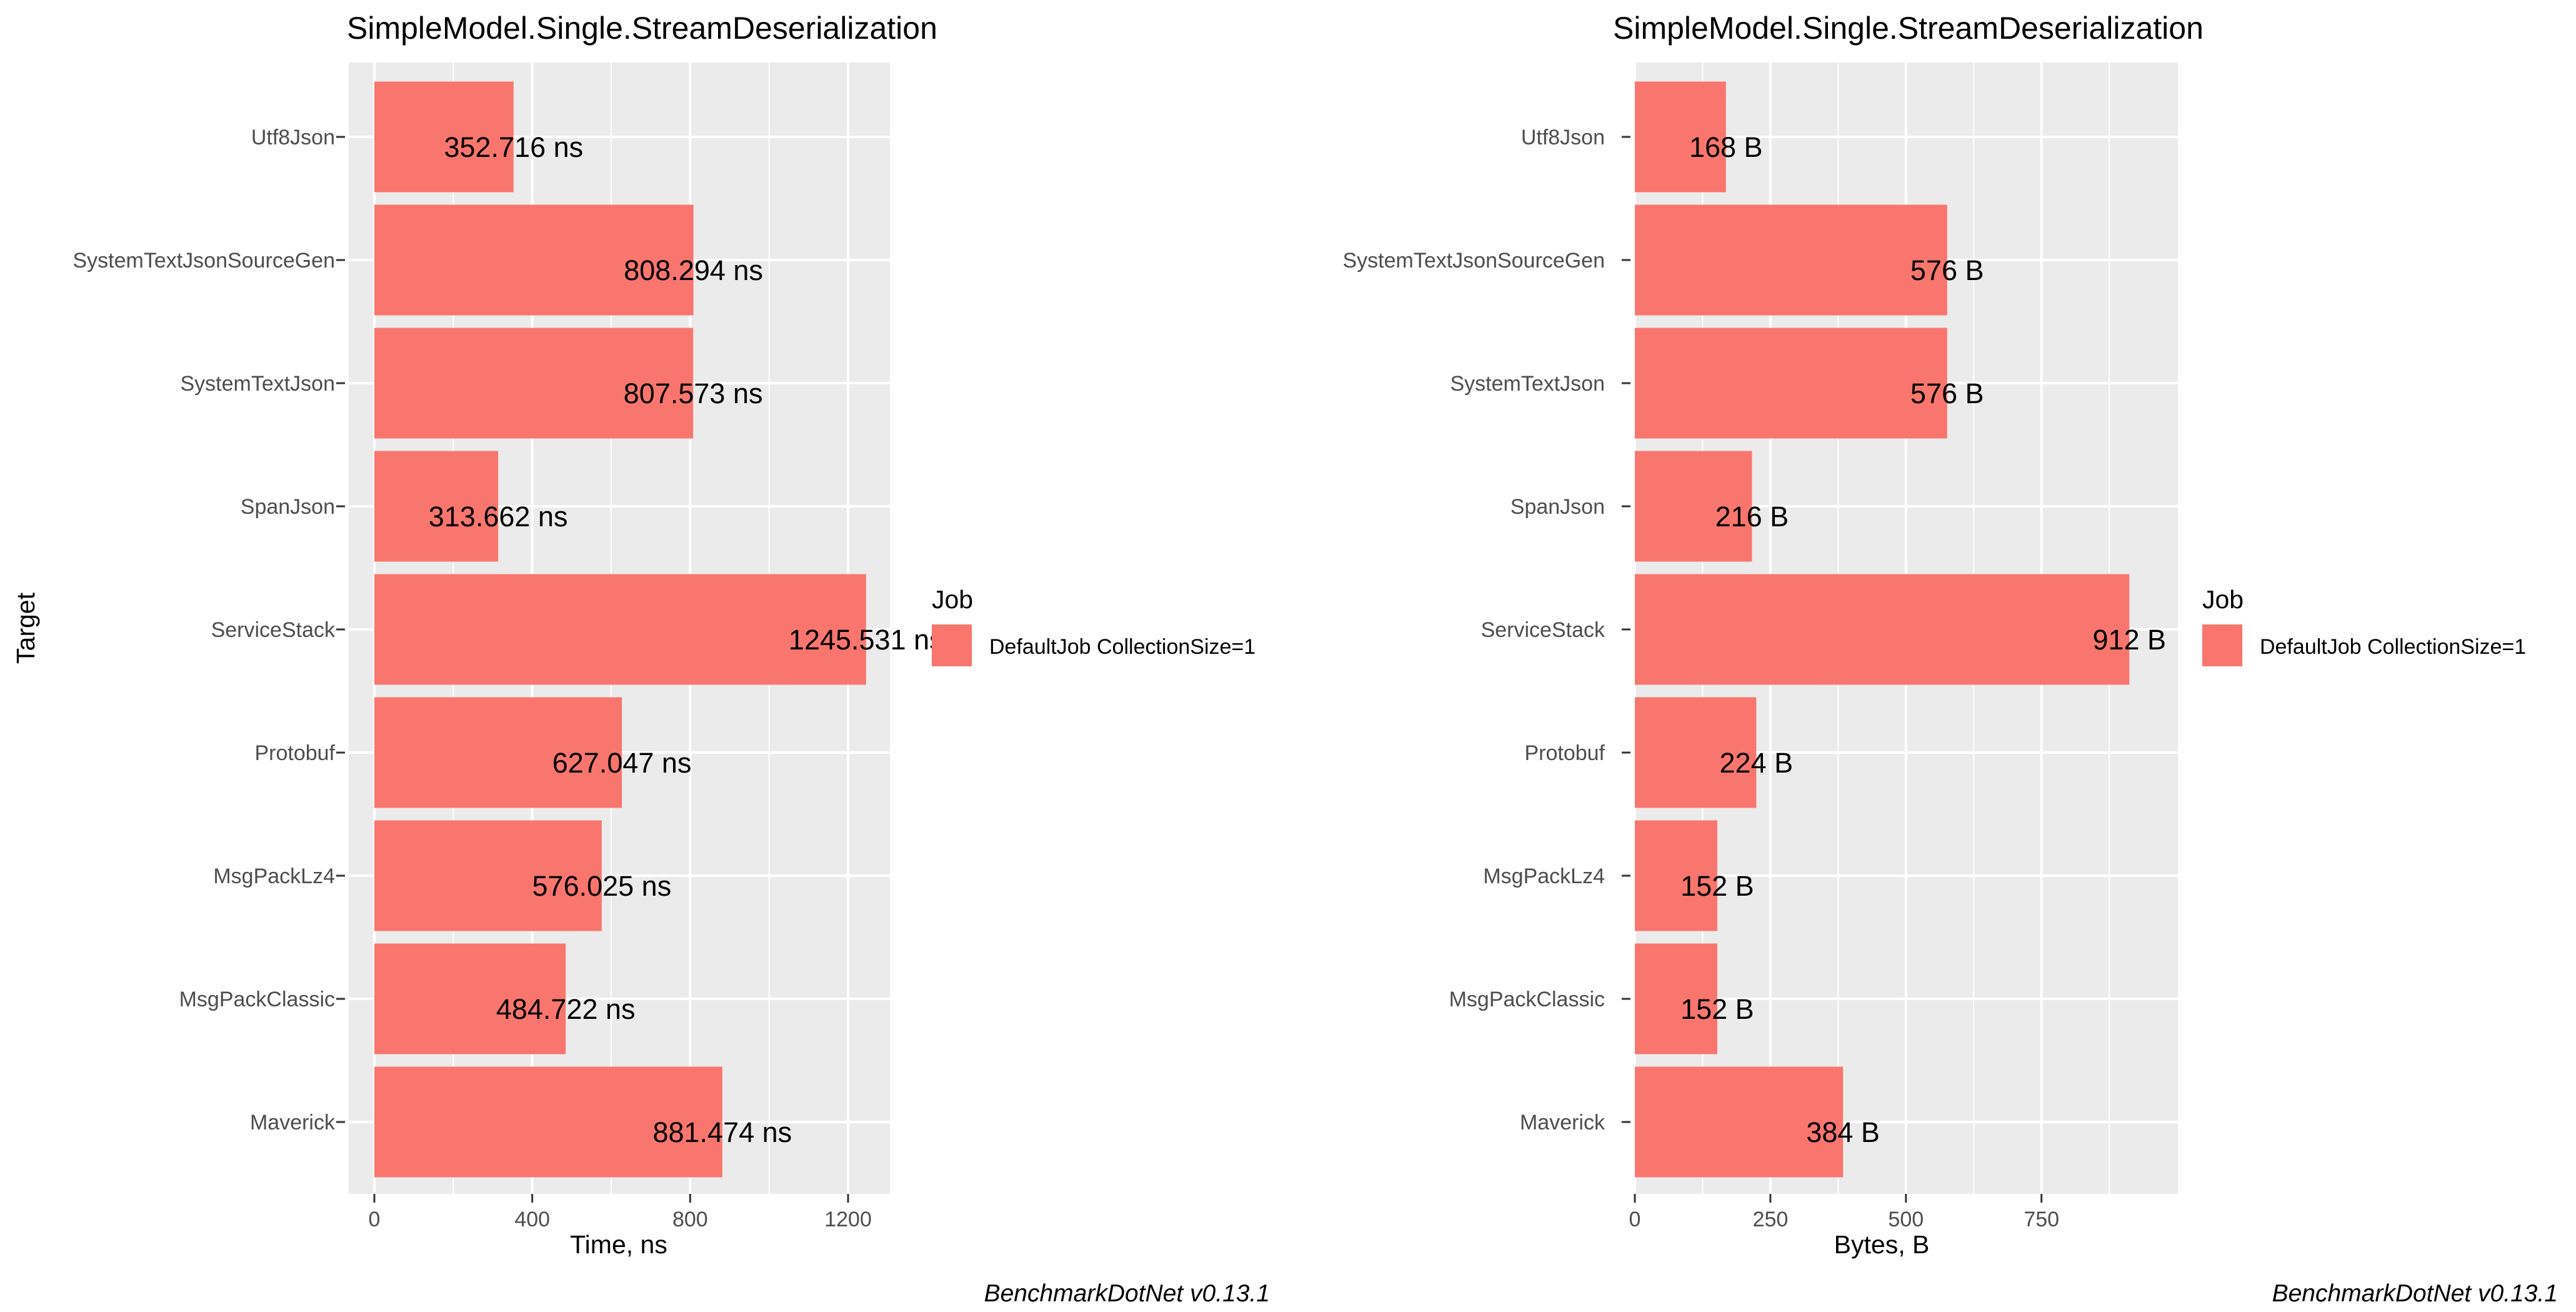  What do you see at coordinates (1752, 517) in the screenshot?
I see `data-label: 216 B` at bounding box center [1752, 517].